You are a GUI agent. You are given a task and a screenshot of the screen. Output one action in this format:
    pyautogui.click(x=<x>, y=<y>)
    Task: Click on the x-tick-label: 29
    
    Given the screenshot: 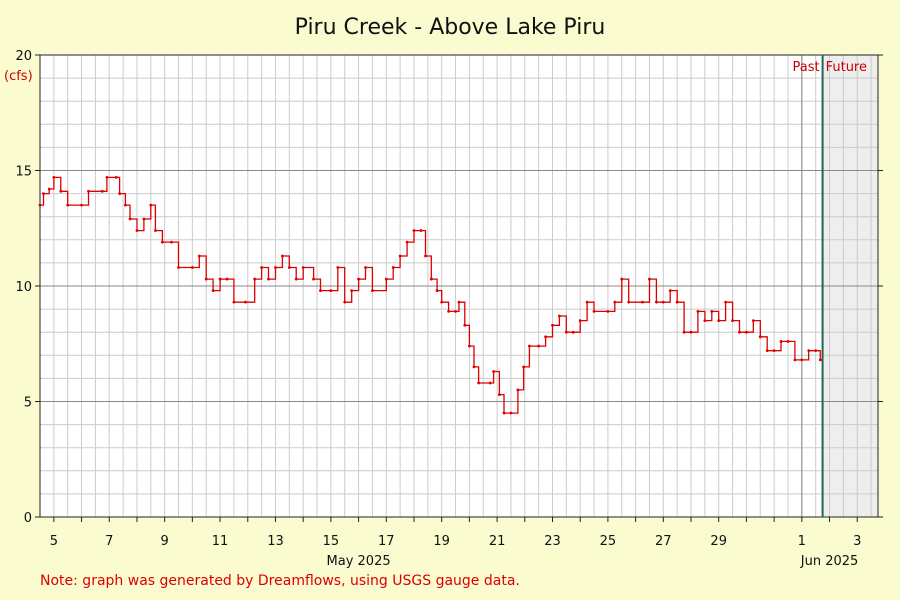 What is the action you would take?
    pyautogui.click(x=718, y=541)
    